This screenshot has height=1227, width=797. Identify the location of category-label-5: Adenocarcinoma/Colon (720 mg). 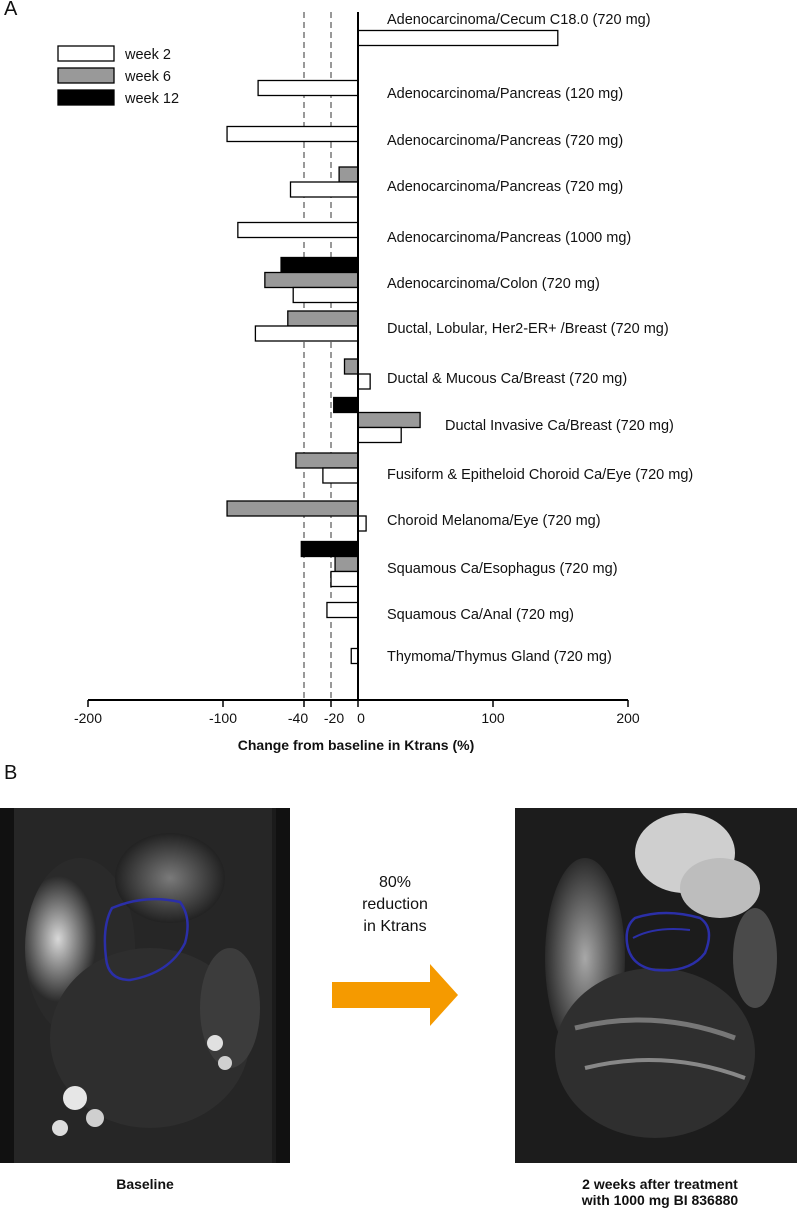
(493, 284).